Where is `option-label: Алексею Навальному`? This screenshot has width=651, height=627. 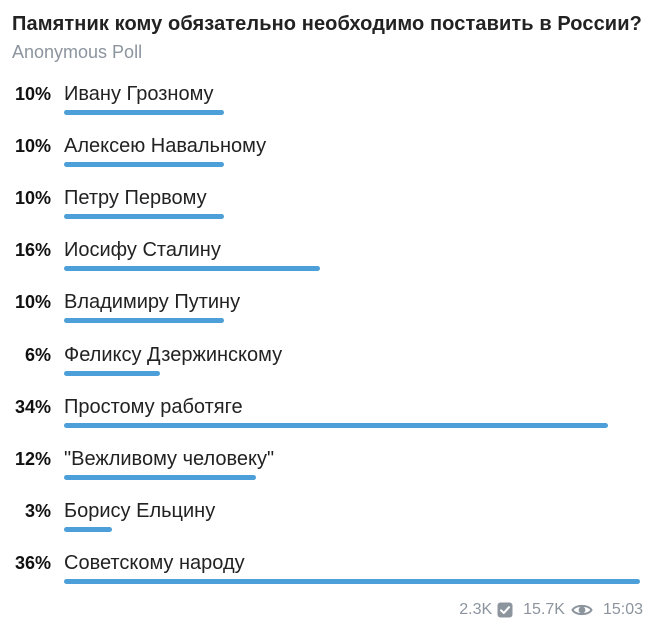 option-label: Алексею Навальному is located at coordinates (165, 146).